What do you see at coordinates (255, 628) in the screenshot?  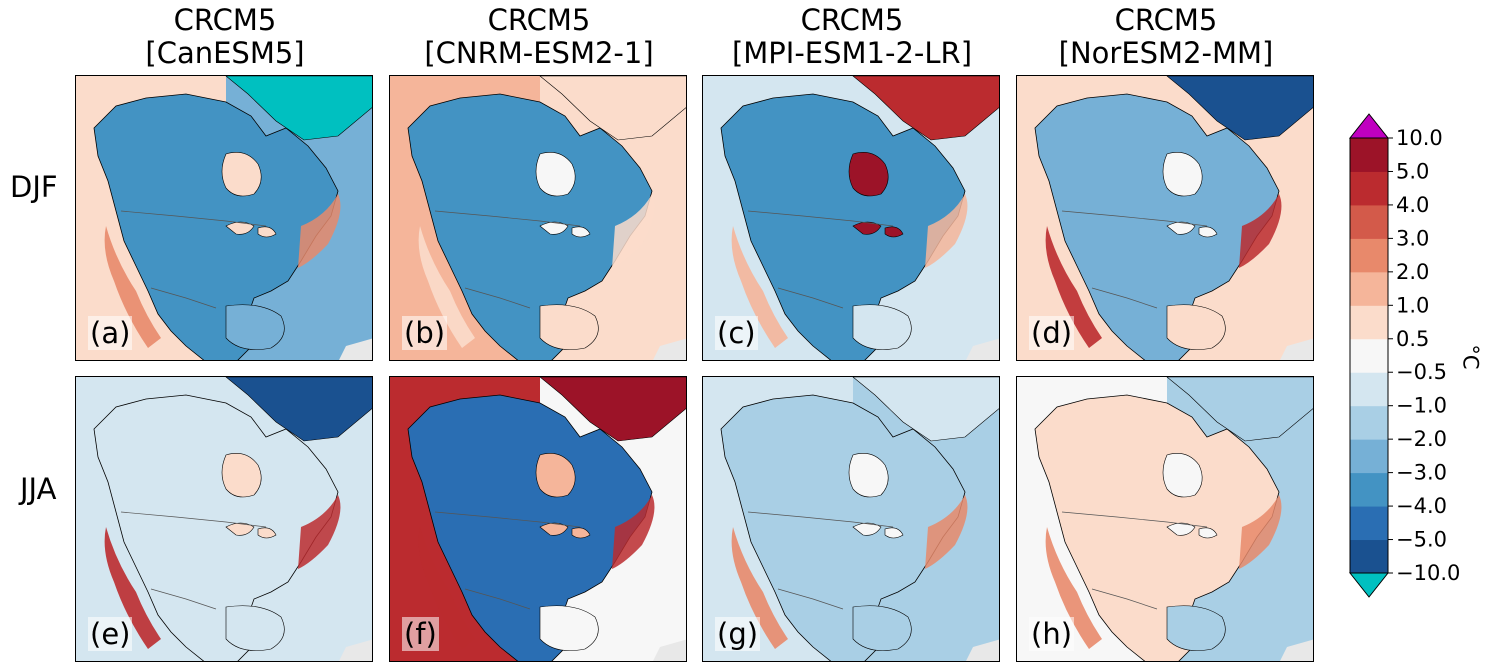 I see `gulf-of-mexico-e` at bounding box center [255, 628].